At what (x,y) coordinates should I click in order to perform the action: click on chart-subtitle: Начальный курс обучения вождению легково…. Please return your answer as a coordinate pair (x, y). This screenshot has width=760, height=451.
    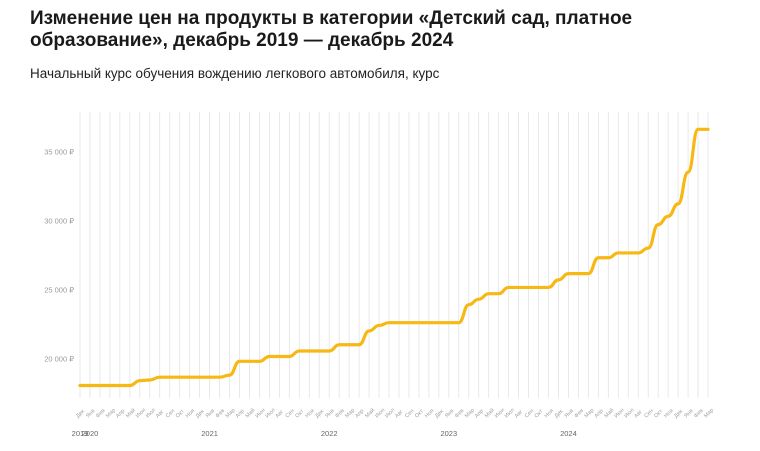
    Looking at the image, I should click on (235, 73).